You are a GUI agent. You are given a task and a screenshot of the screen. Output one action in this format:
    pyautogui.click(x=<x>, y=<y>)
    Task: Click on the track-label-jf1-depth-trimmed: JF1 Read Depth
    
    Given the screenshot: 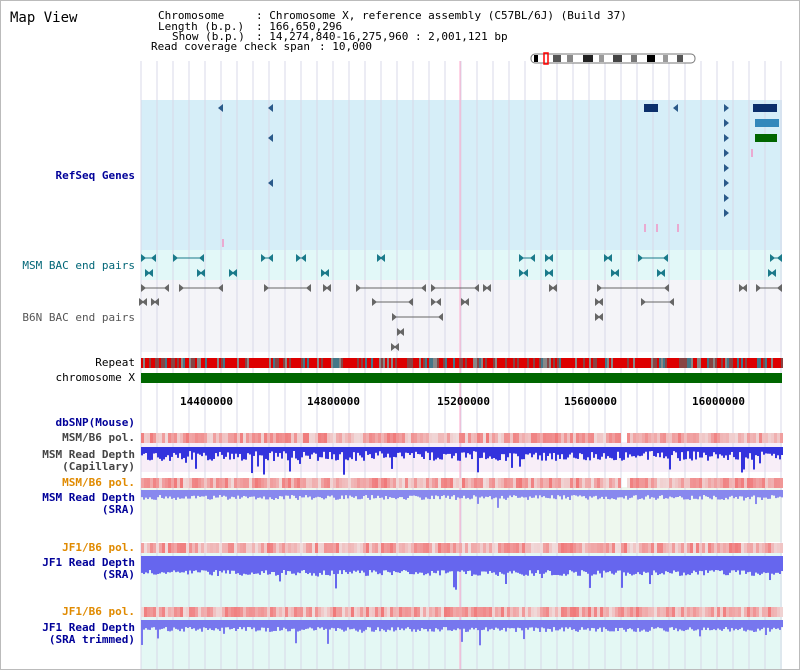 What is the action you would take?
    pyautogui.click(x=88, y=627)
    